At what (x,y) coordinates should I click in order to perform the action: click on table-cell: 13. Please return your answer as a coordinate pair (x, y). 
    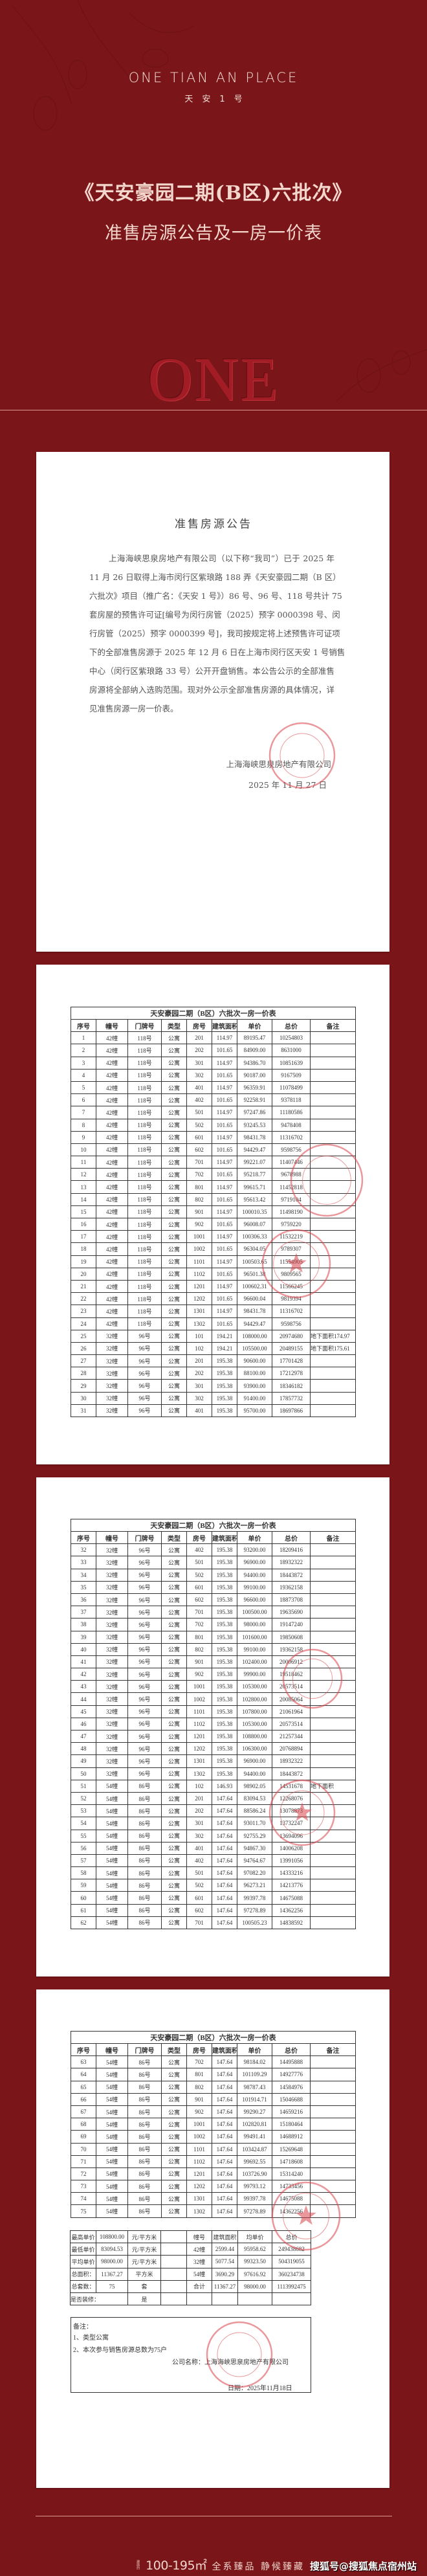
    Looking at the image, I should click on (83, 1187).